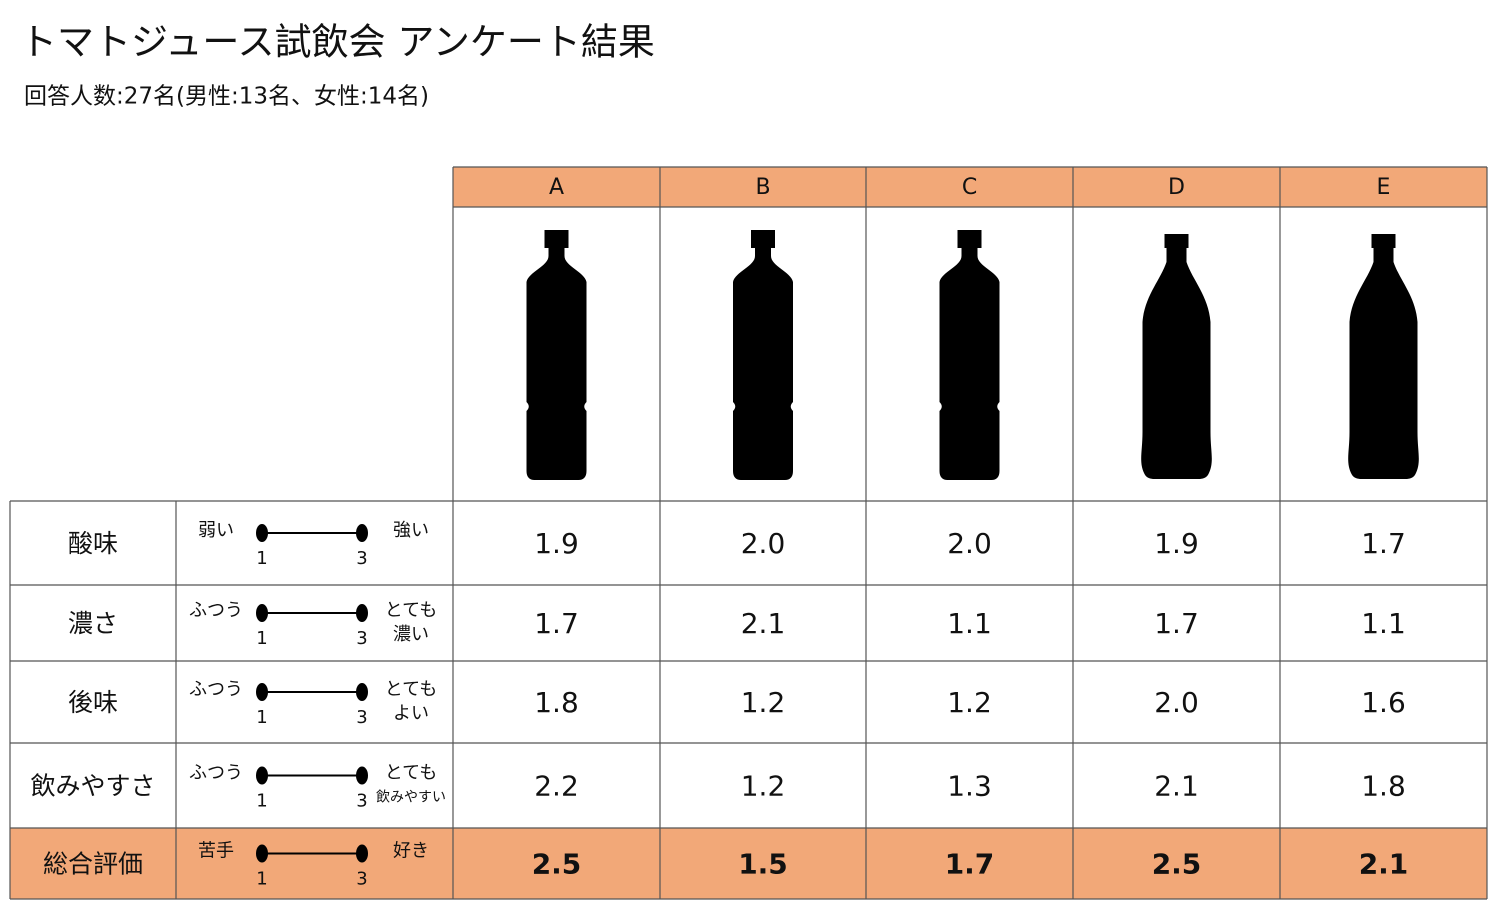  Describe the element at coordinates (969, 786) in the screenshot. I see `cell-value: 1.3` at that location.